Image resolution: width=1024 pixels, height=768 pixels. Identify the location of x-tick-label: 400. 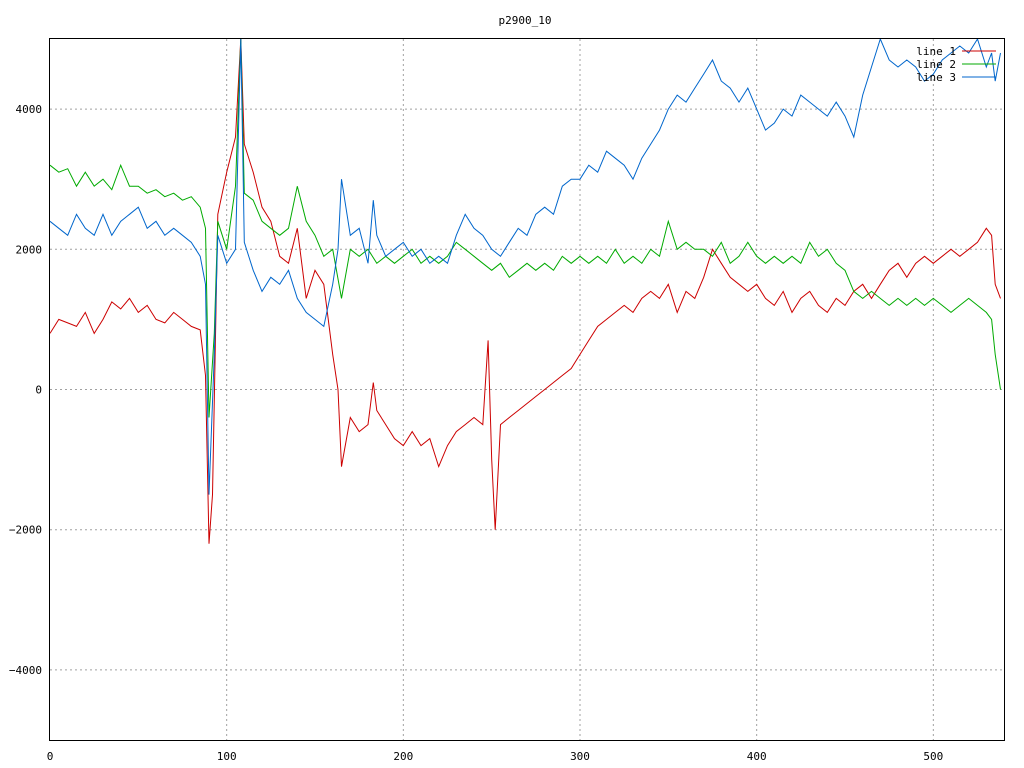
(757, 756).